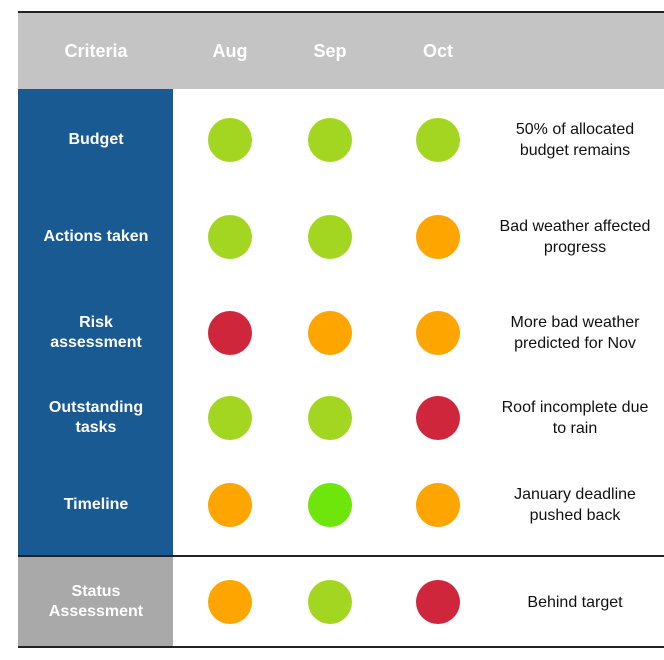  Describe the element at coordinates (437, 51) in the screenshot. I see `column-header: Oct` at that location.